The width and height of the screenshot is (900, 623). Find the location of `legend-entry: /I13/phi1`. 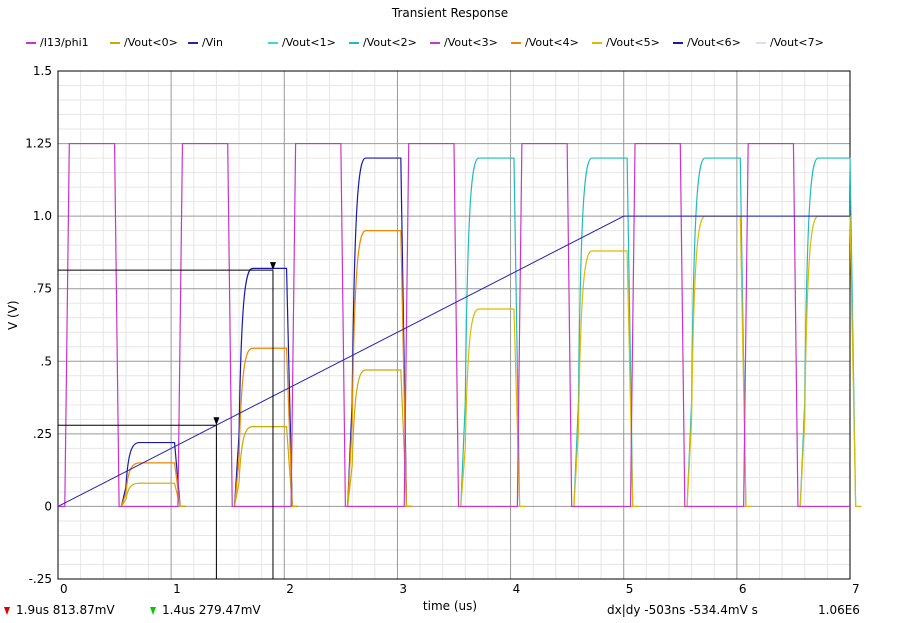

legend-entry: /I13/phi1 is located at coordinates (57, 42).